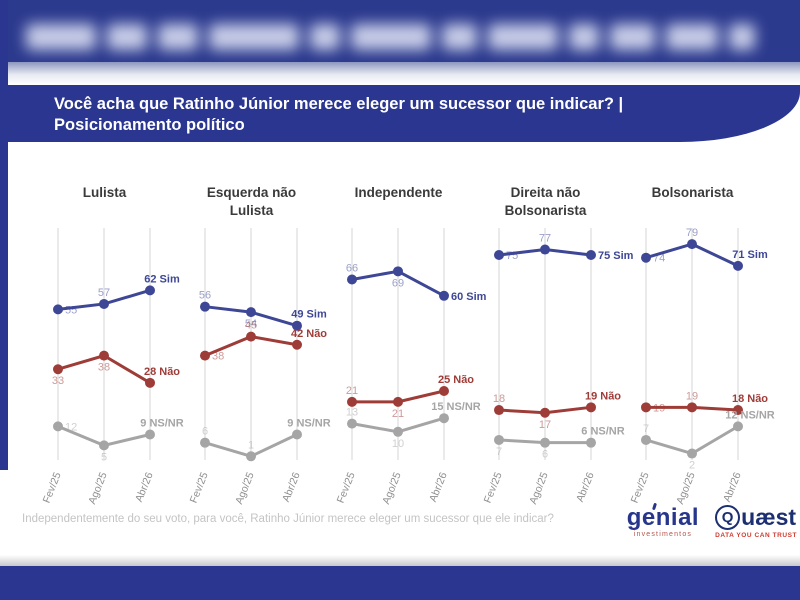 This screenshot has width=800, height=600. Describe the element at coordinates (205, 296) in the screenshot. I see `value-label: 56` at that location.